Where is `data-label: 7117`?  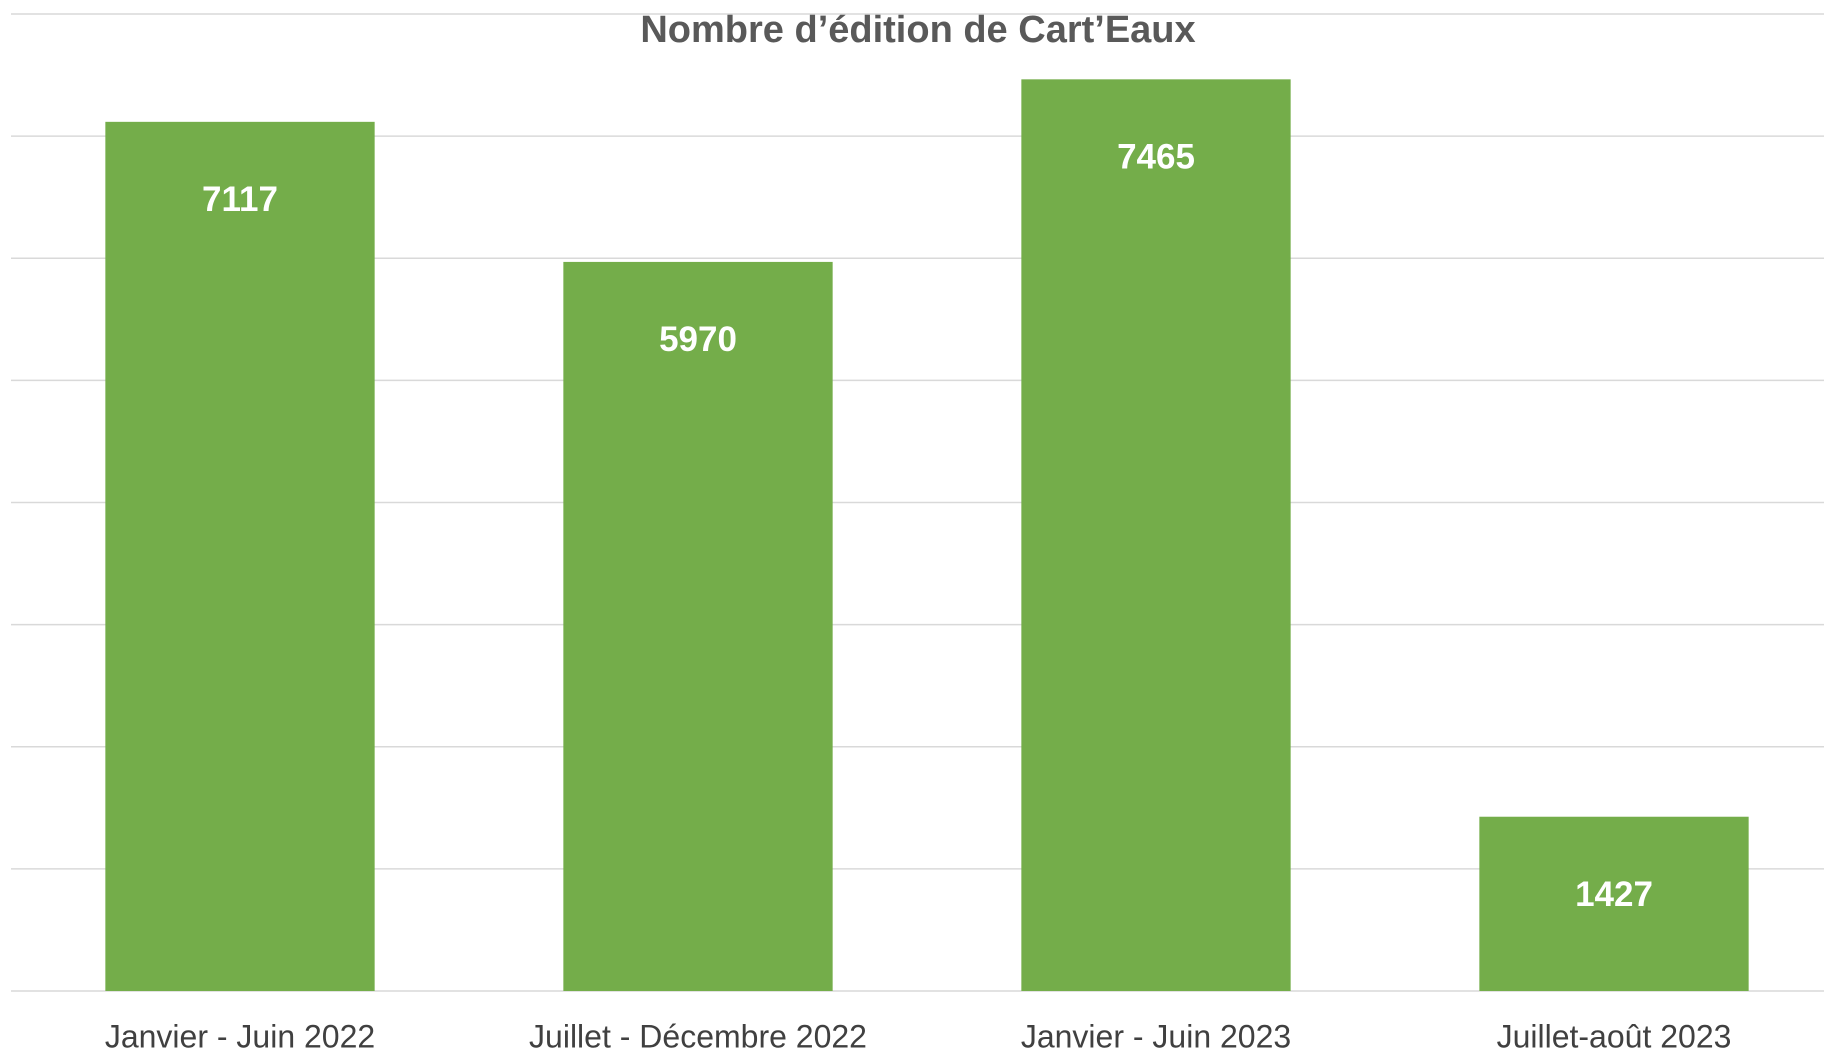
data-label: 7117 is located at coordinates (240, 199).